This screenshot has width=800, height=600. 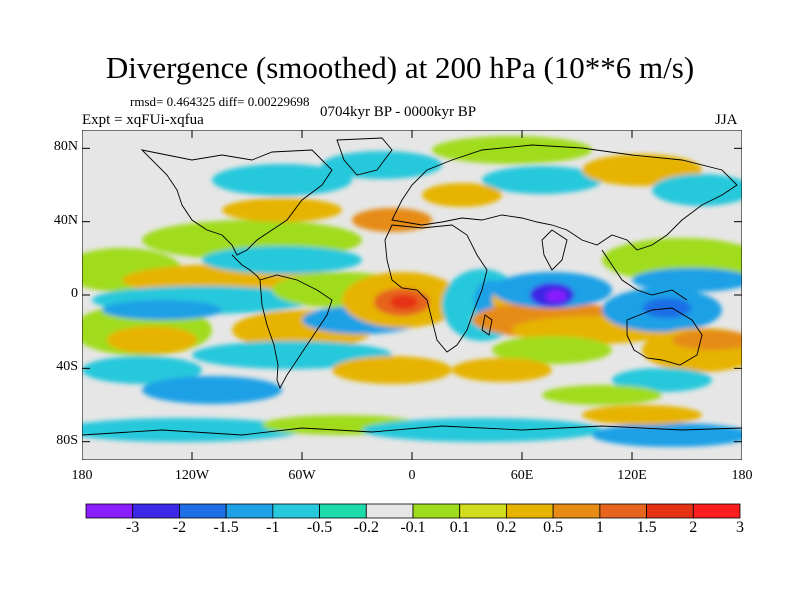 I want to click on colorbar-label: 0.5, so click(x=553, y=527).